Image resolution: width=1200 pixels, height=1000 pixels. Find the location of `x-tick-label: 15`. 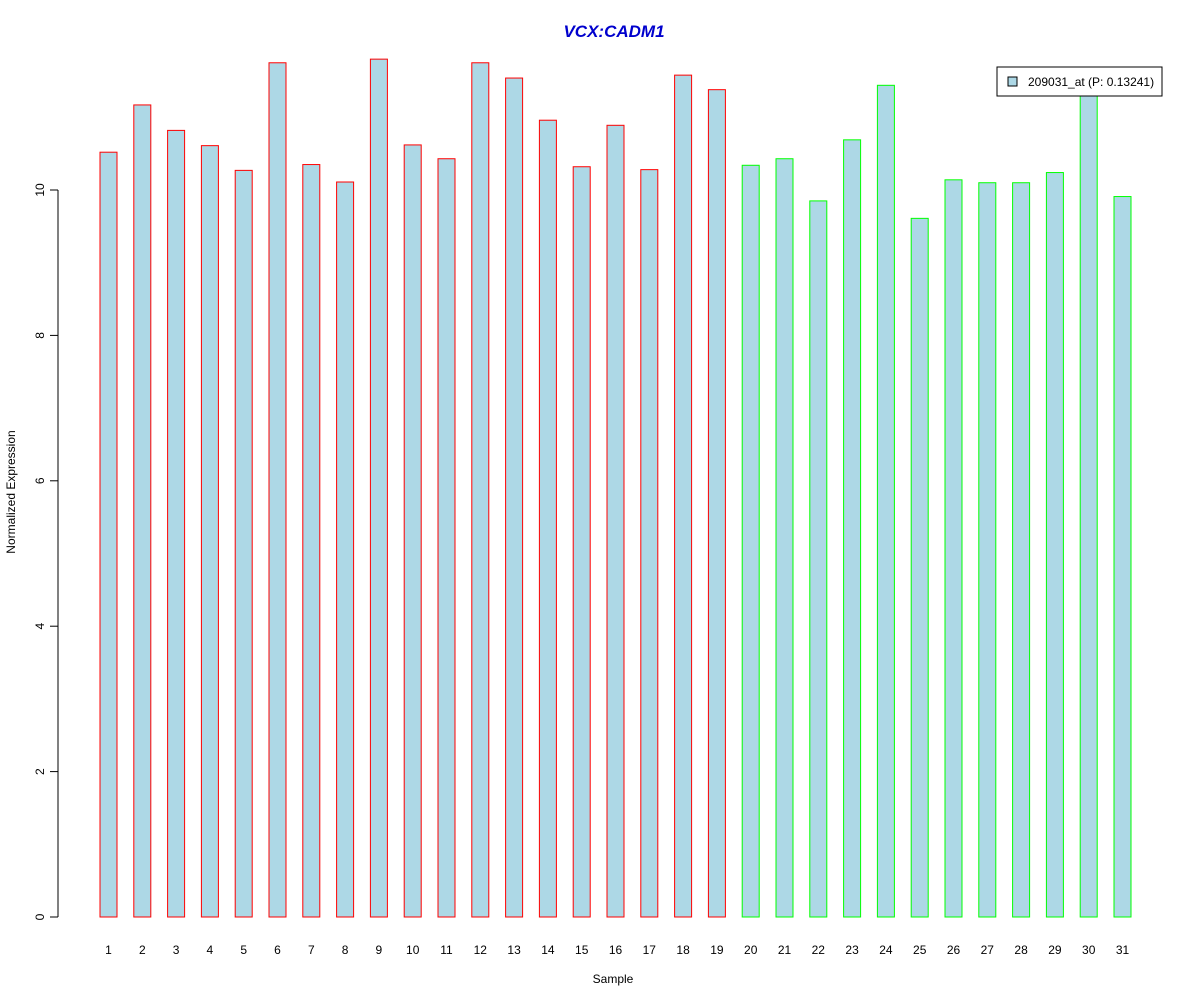

x-tick-label: 15 is located at coordinates (582, 950).